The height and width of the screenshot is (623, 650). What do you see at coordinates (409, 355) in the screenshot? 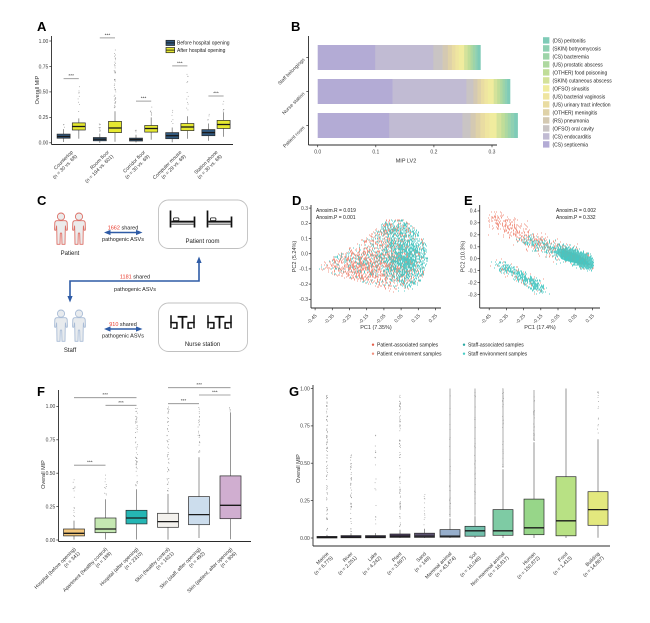
I see `svg-text: Patient environment samples` at bounding box center [409, 355].